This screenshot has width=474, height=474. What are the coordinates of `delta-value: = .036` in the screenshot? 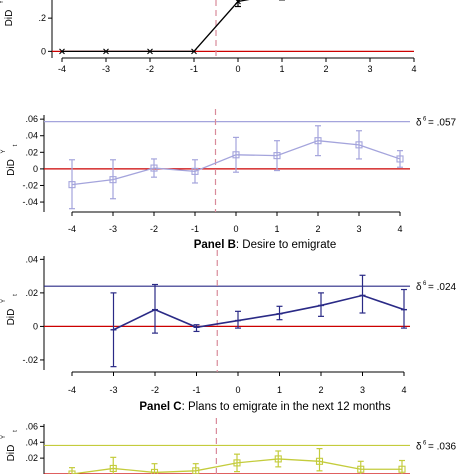 It's located at (442, 446).